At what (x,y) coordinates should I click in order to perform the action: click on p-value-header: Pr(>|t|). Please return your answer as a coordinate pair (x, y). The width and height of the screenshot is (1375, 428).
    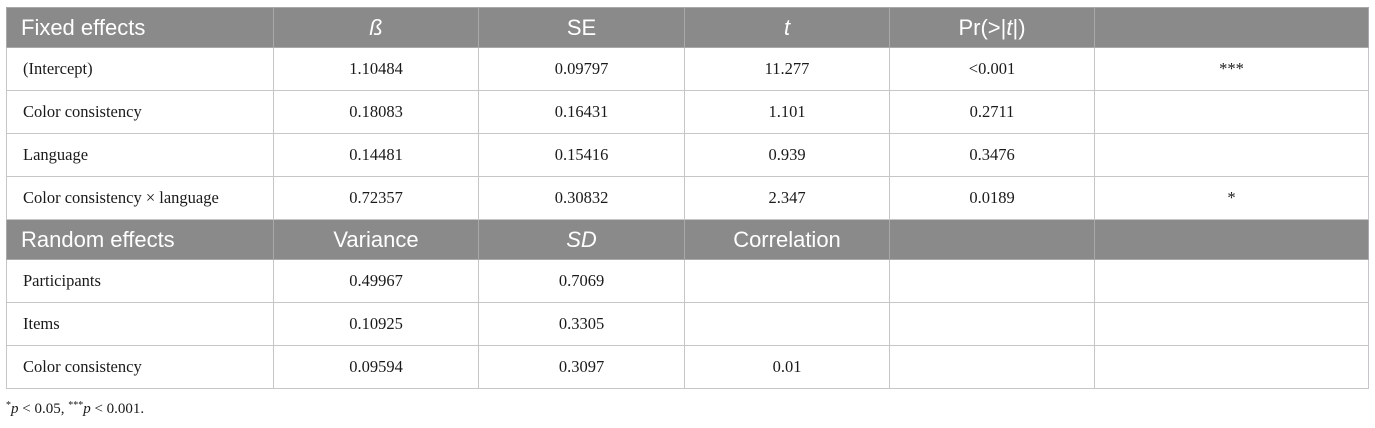
    Looking at the image, I should click on (992, 27).